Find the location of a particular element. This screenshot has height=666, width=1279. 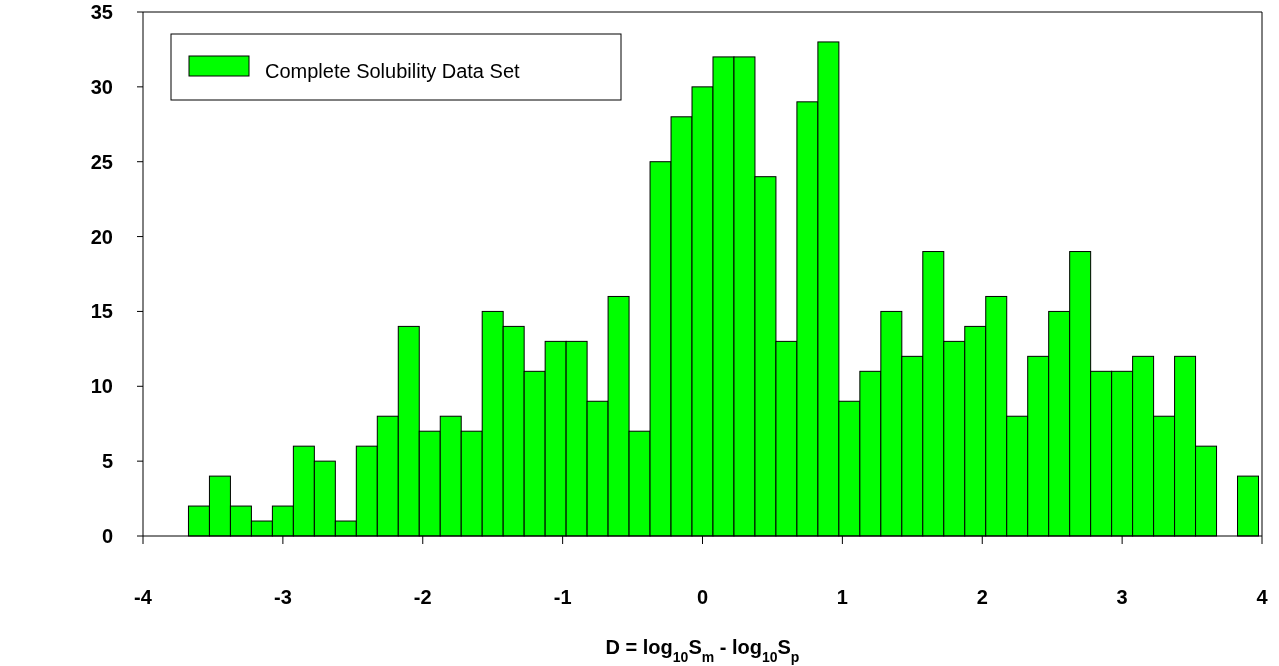

y-tick-label: 20 is located at coordinates (101, 236).